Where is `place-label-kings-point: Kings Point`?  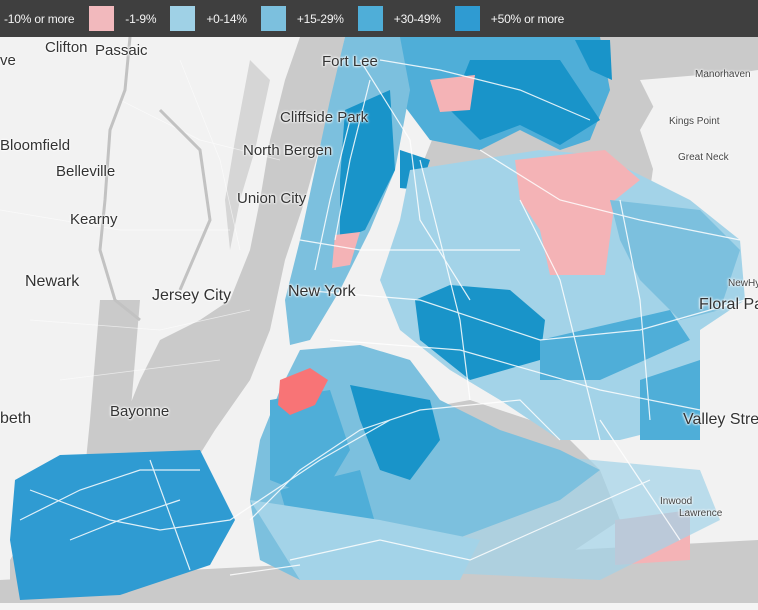
place-label-kings-point: Kings Point is located at coordinates (694, 121).